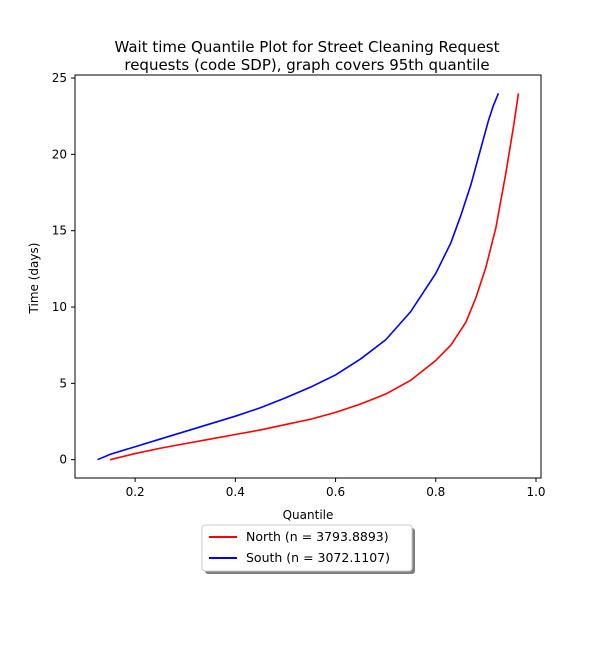 The height and width of the screenshot is (650, 600). Describe the element at coordinates (435, 492) in the screenshot. I see `x-tick-label: 0.8` at that location.